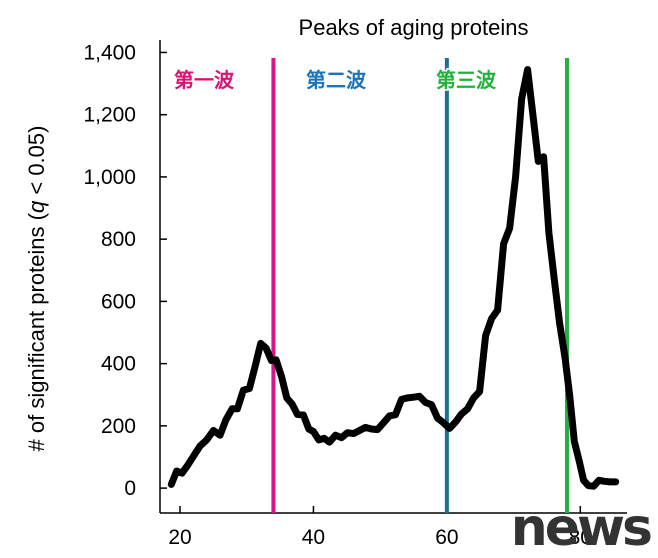  I want to click on x-tick-label: 20, so click(179, 537).